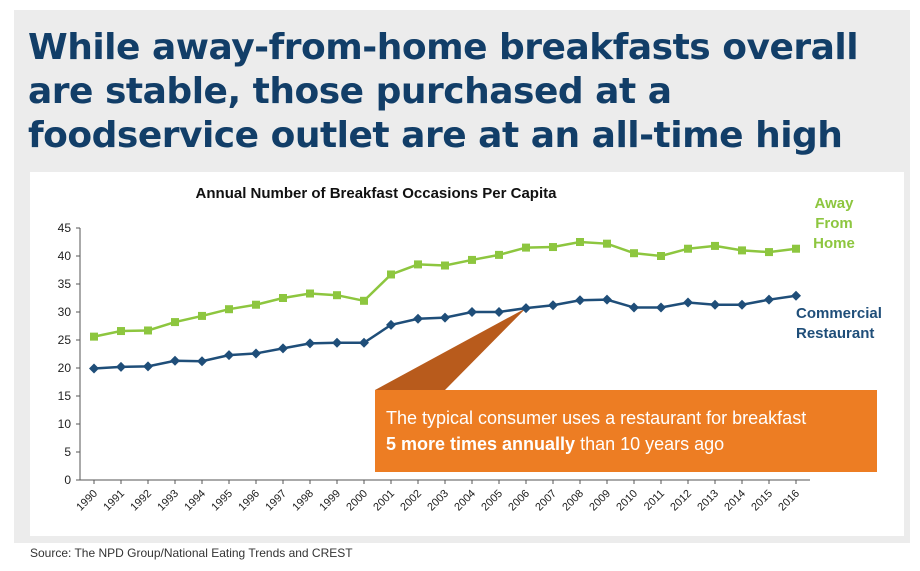 The height and width of the screenshot is (571, 920). Describe the element at coordinates (626, 431) in the screenshot. I see `callout-box` at that location.